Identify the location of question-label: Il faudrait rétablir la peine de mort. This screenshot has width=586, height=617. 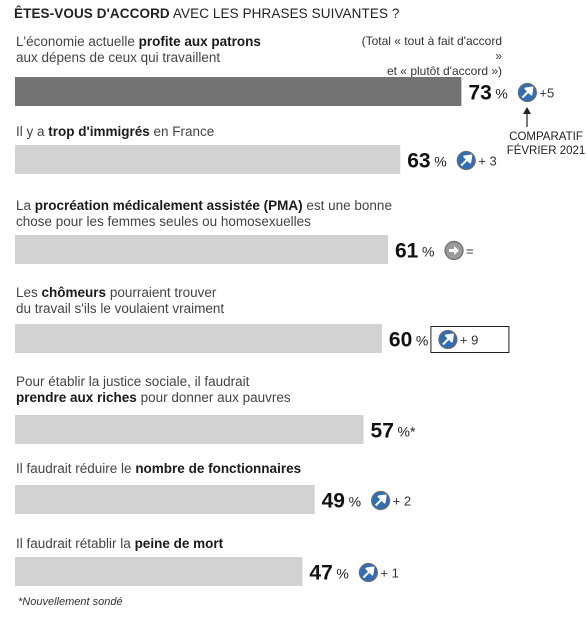
(120, 543).